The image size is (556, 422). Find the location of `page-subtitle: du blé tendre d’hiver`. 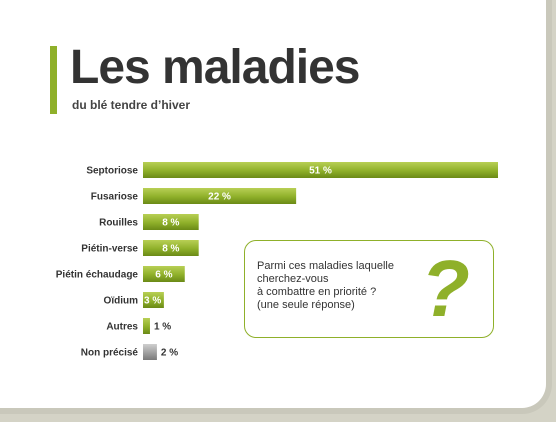

page-subtitle: du blé tendre d’hiver is located at coordinates (131, 105).